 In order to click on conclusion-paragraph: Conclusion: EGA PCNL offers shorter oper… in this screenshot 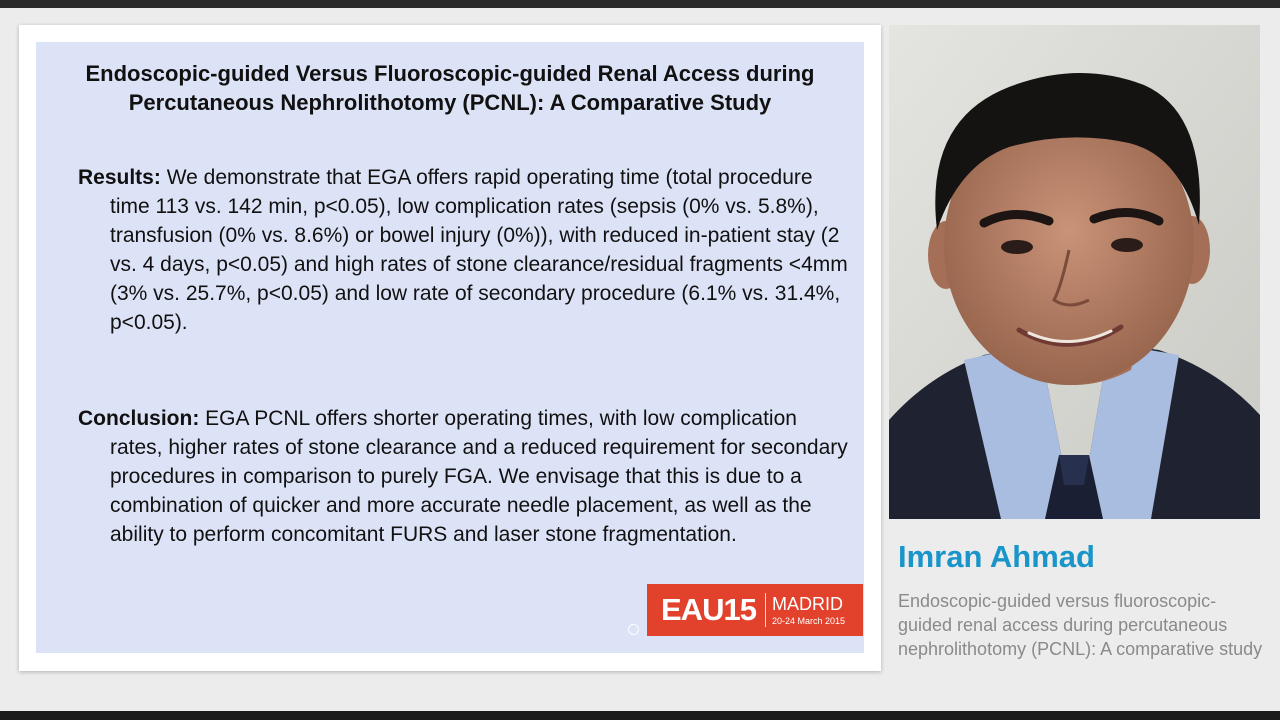, I will do `click(466, 476)`.